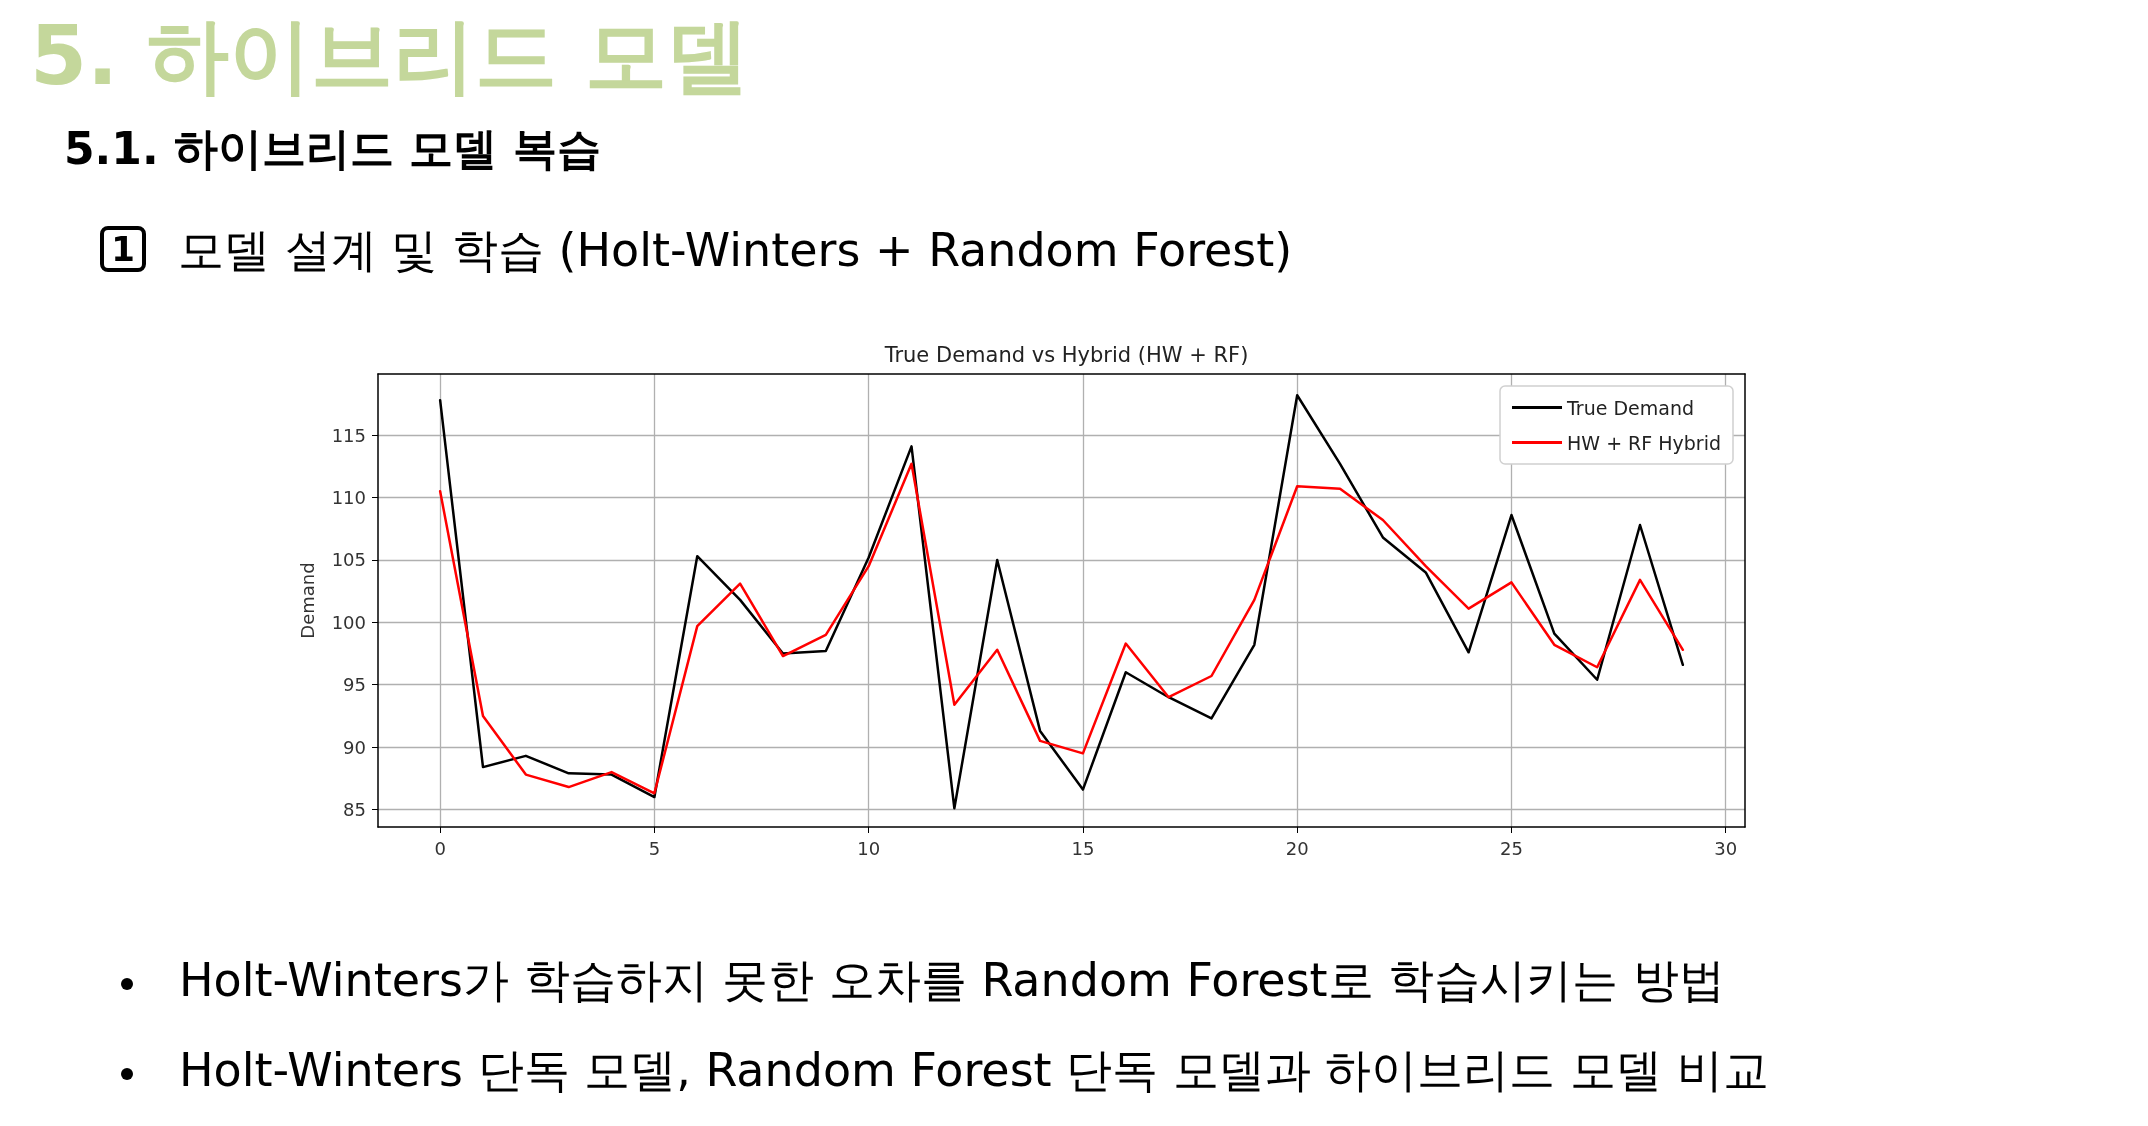  Describe the element at coordinates (123, 249) in the screenshot. I see `text: 1` at that location.